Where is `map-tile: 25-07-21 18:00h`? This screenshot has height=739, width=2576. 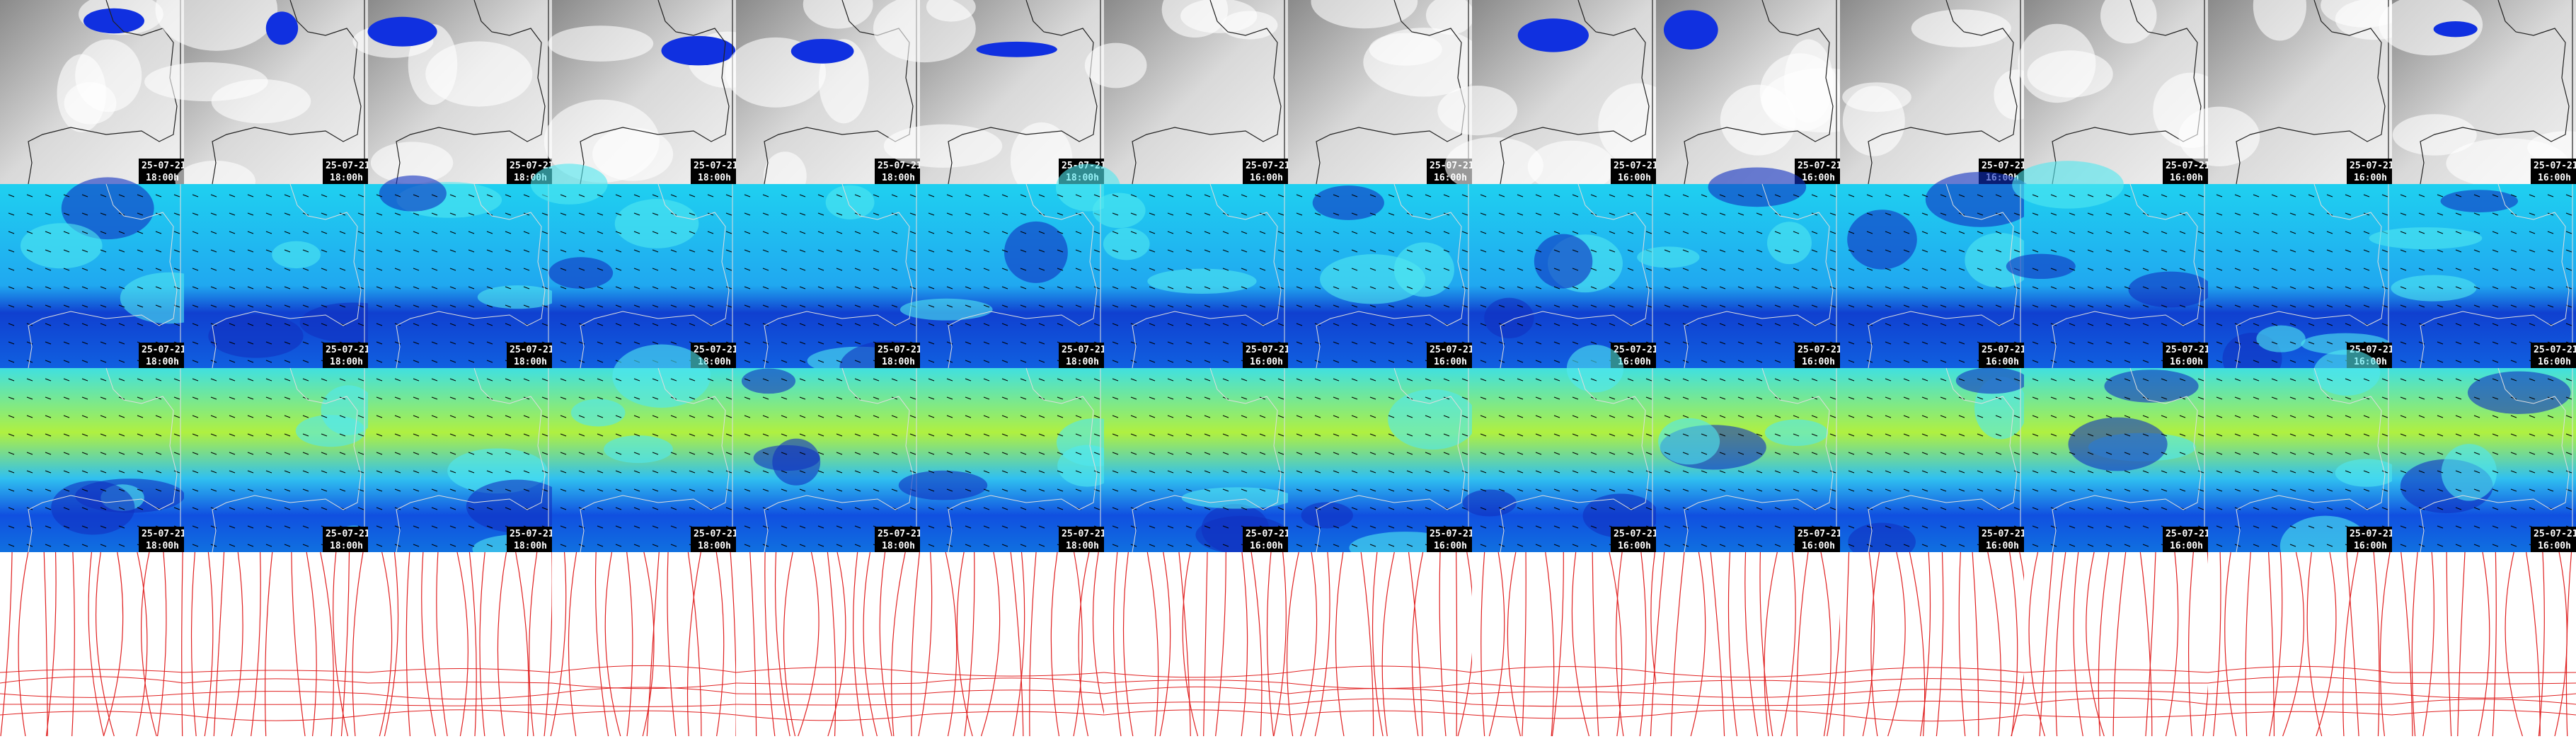
map-tile: 25-07-21 18:00h is located at coordinates (1010, 266).